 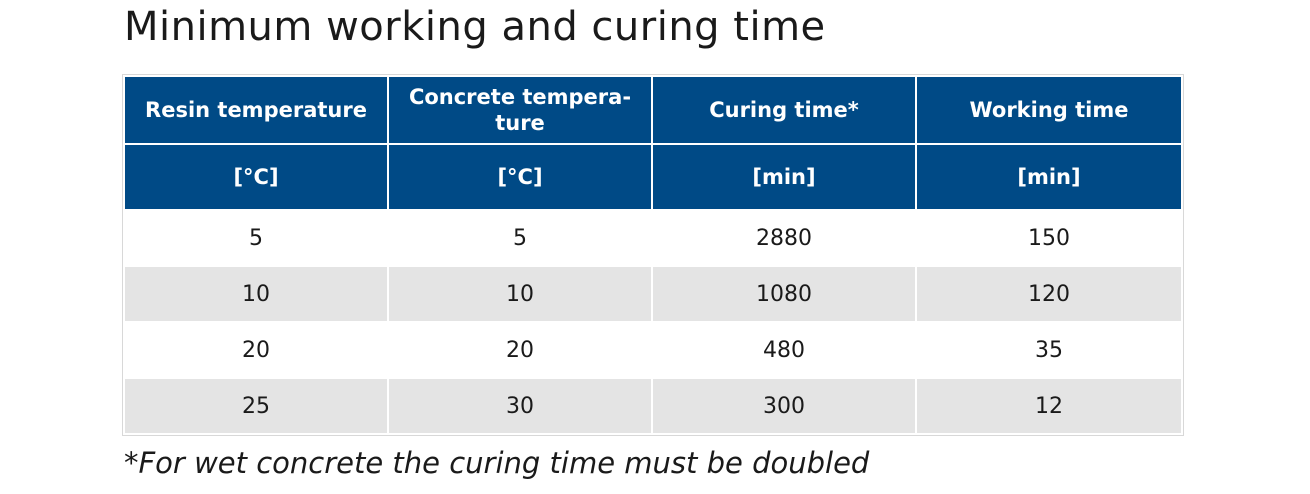 What do you see at coordinates (520, 177) in the screenshot?
I see `unit-concrete-temperature: [°C]` at bounding box center [520, 177].